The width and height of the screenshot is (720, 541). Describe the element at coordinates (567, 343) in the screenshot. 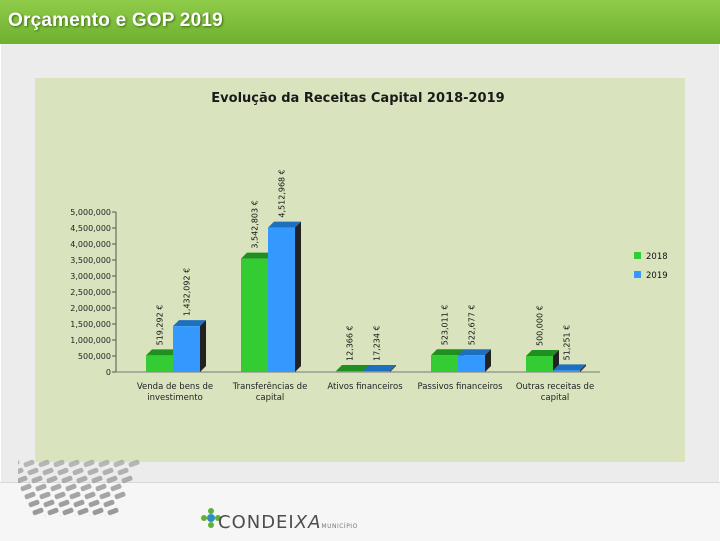

I see `data-label-2019-5: 51,251 €` at that location.